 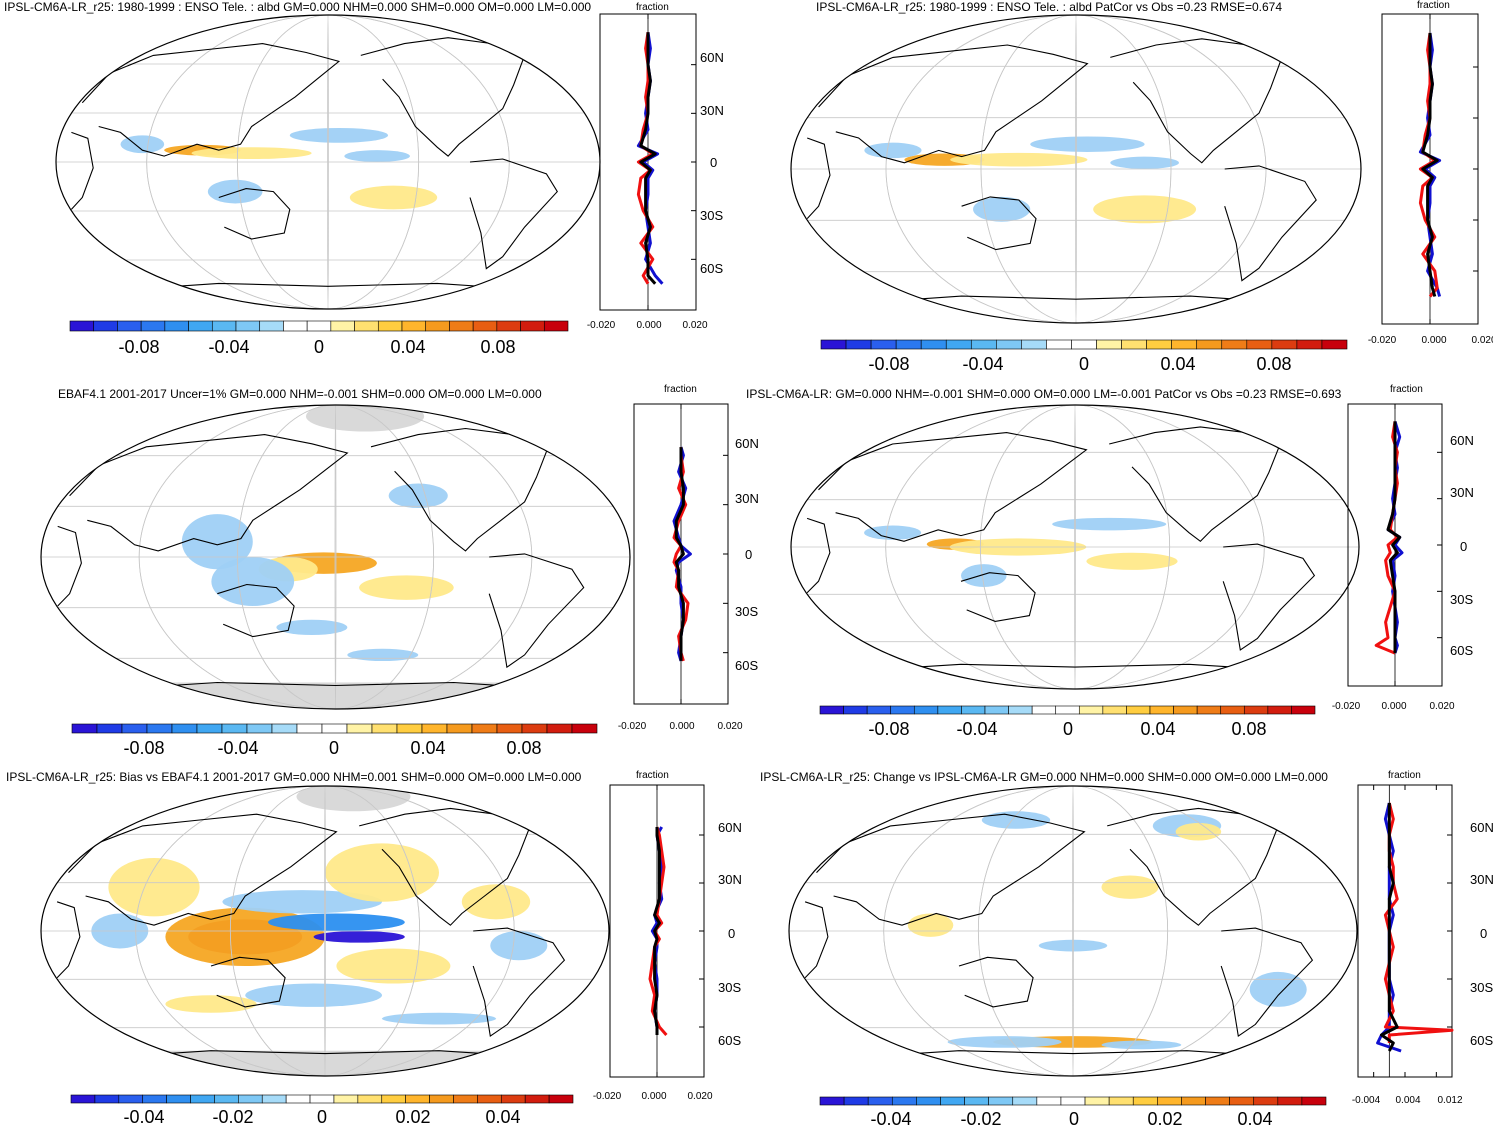 What do you see at coordinates (319, 326) in the screenshot?
I see `colorbar` at bounding box center [319, 326].